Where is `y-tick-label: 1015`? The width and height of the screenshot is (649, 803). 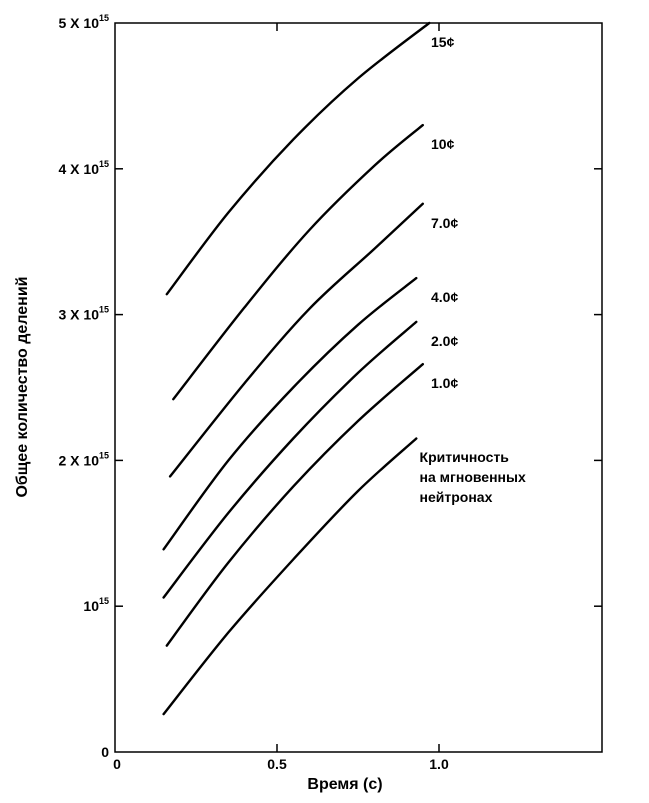
y-tick-label: 1015 is located at coordinates (96, 605).